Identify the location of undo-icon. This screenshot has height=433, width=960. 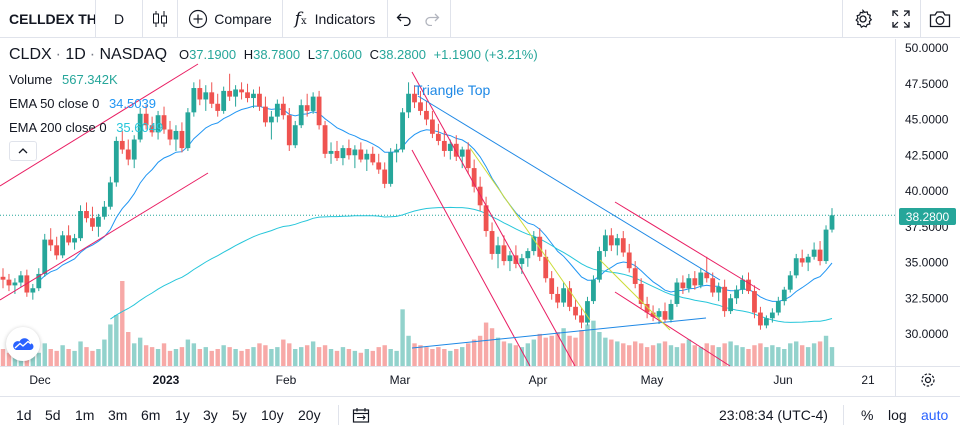
(403, 19).